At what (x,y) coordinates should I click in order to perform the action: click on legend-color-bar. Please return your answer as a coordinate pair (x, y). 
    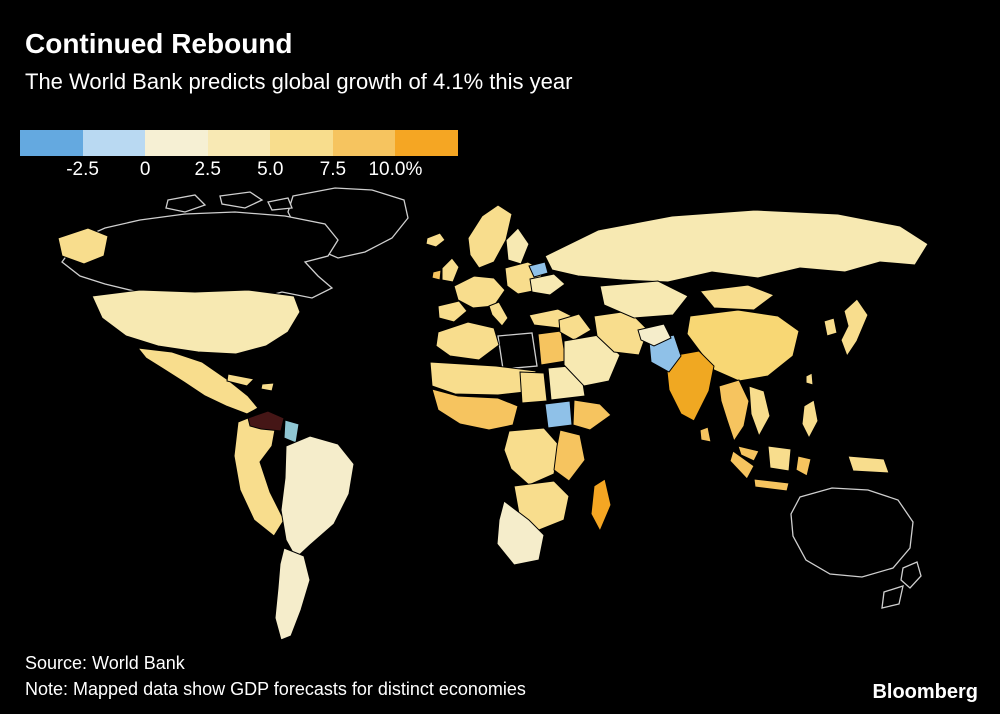
    Looking at the image, I should click on (239, 143).